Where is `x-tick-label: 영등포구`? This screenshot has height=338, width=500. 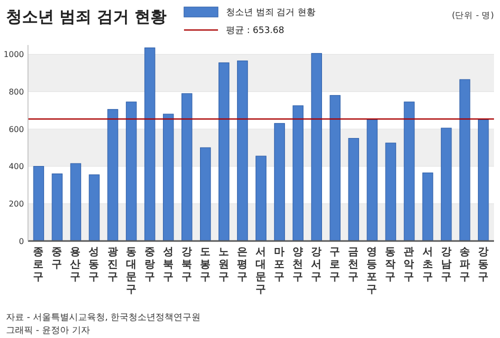
x-tick-label: 영등포구 is located at coordinates (372, 271).